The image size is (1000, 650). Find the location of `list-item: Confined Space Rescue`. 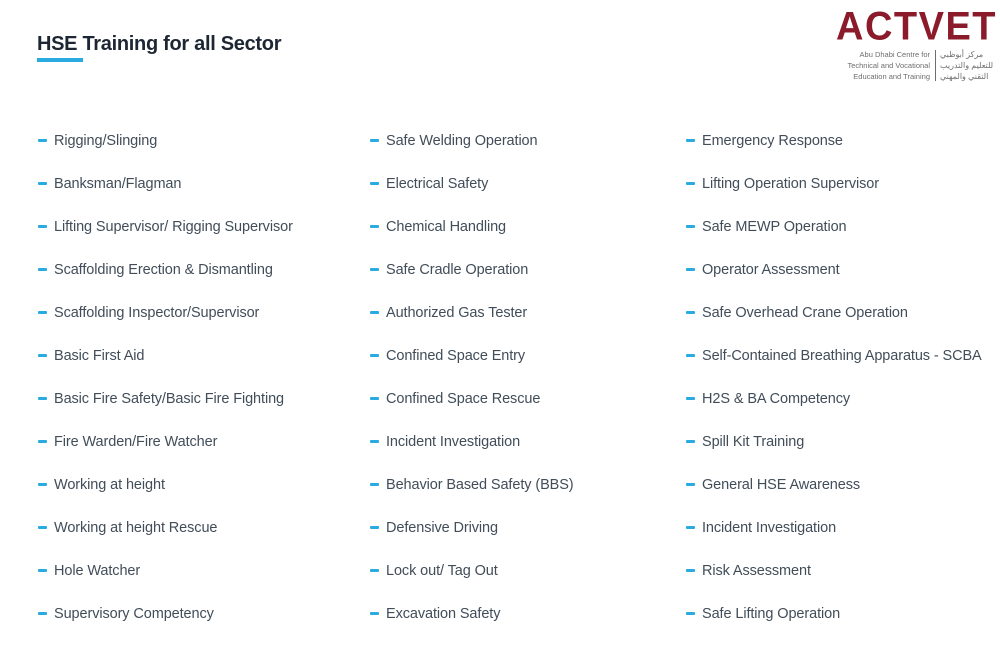

list-item: Confined Space Rescue is located at coordinates (472, 398).